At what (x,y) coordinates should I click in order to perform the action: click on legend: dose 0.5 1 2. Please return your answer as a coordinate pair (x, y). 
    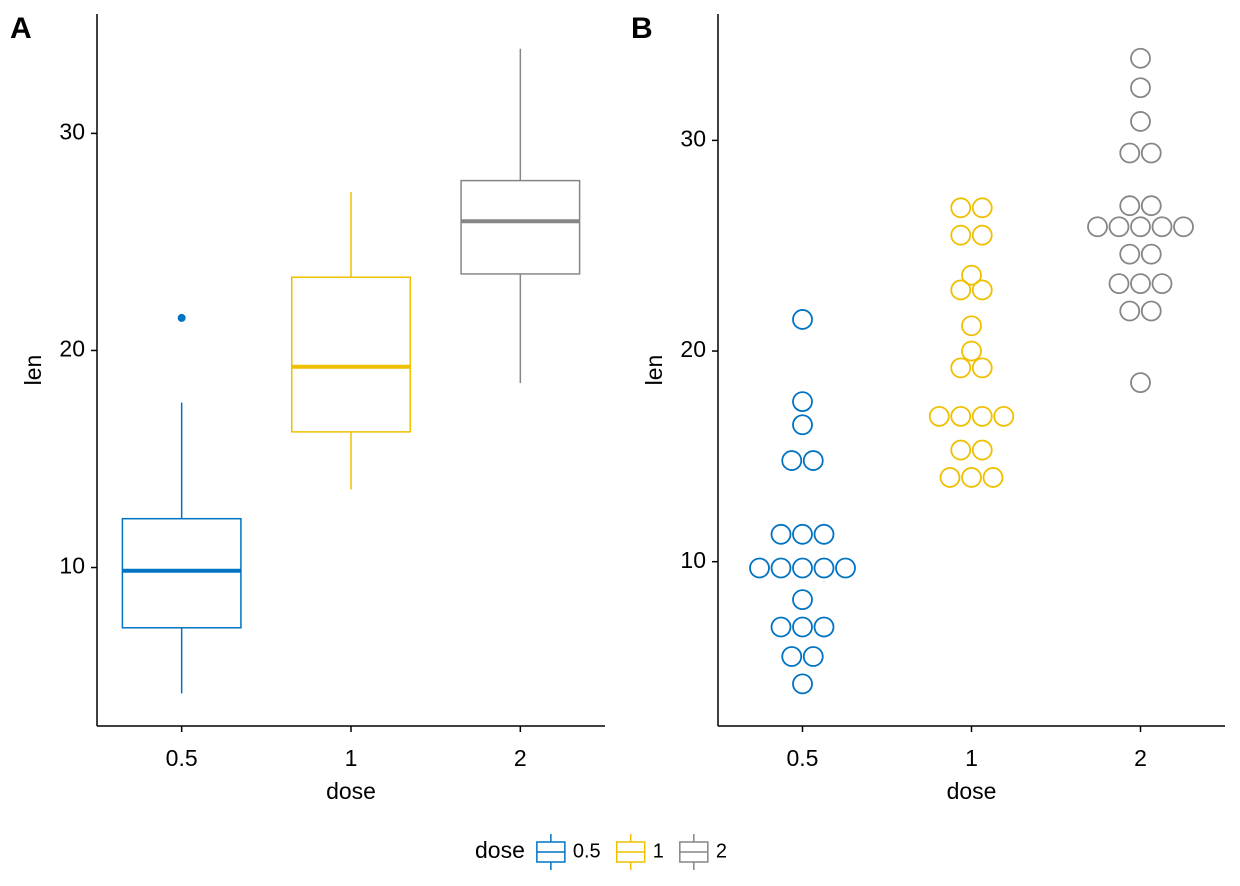
    Looking at the image, I should click on (601, 852).